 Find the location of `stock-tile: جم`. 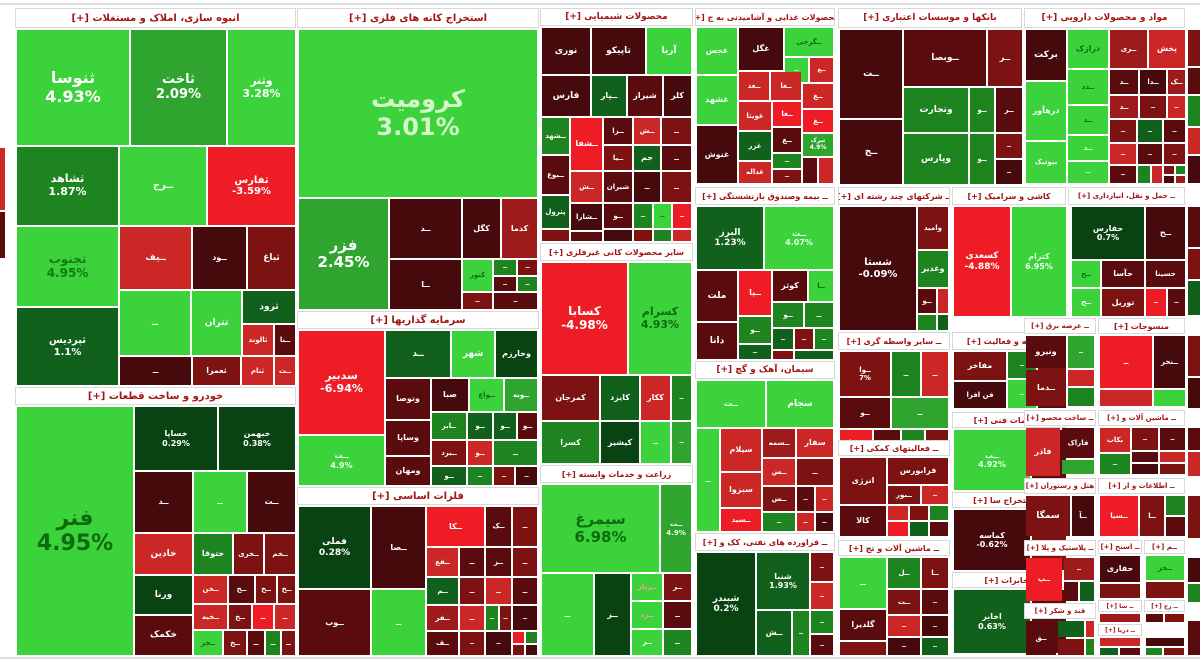

stock-tile: جم is located at coordinates (647, 158).